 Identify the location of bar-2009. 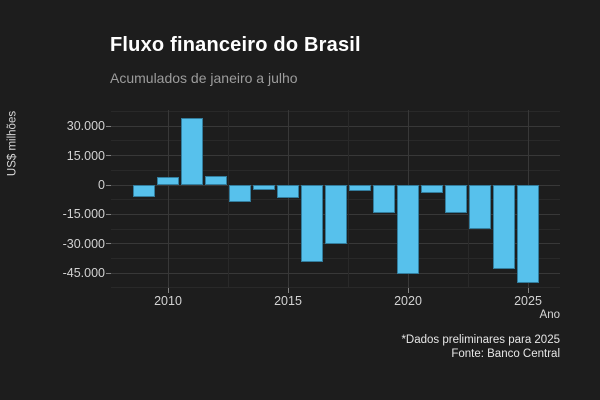
(144, 191).